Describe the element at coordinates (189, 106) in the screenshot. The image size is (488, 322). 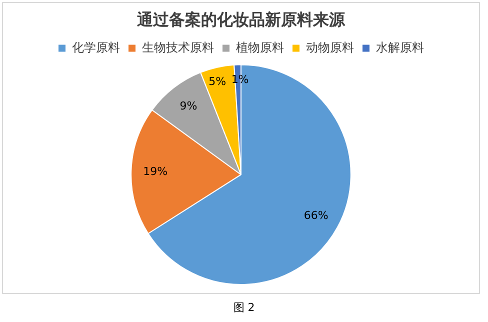
I see `data-label: 9%` at that location.